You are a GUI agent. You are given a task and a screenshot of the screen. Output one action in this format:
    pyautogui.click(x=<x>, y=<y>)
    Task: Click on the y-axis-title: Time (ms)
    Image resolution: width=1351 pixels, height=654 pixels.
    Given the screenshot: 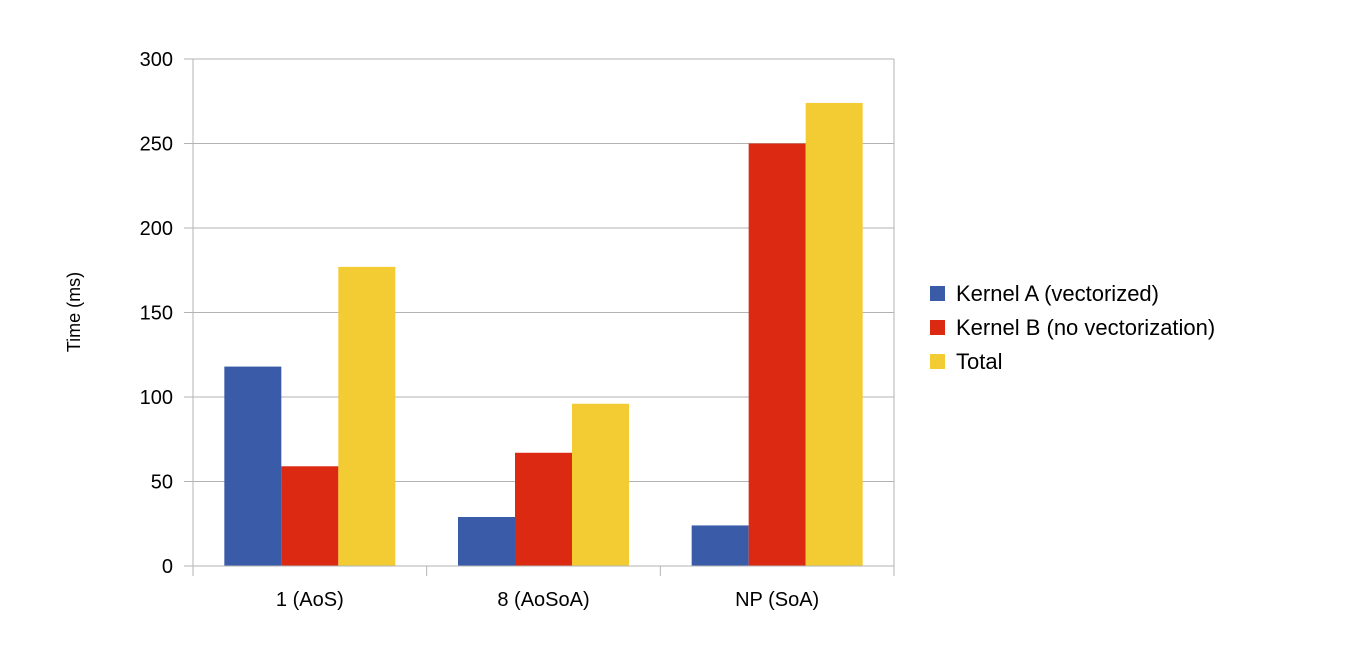 What is the action you would take?
    pyautogui.click(x=74, y=312)
    